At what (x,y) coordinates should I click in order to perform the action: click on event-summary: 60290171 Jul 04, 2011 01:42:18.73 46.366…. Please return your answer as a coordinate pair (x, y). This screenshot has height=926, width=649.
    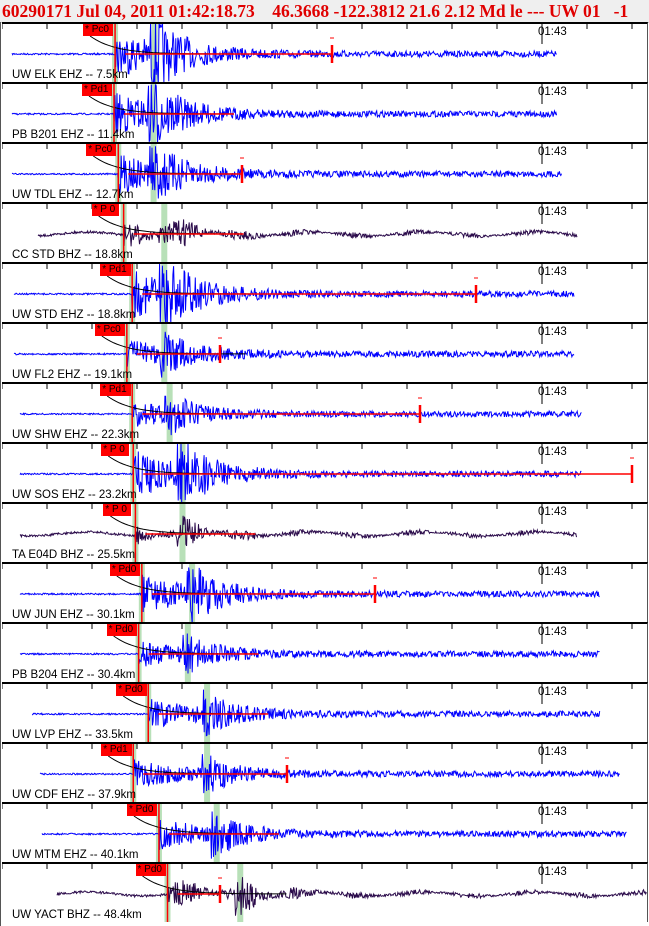
    Looking at the image, I should click on (315, 11).